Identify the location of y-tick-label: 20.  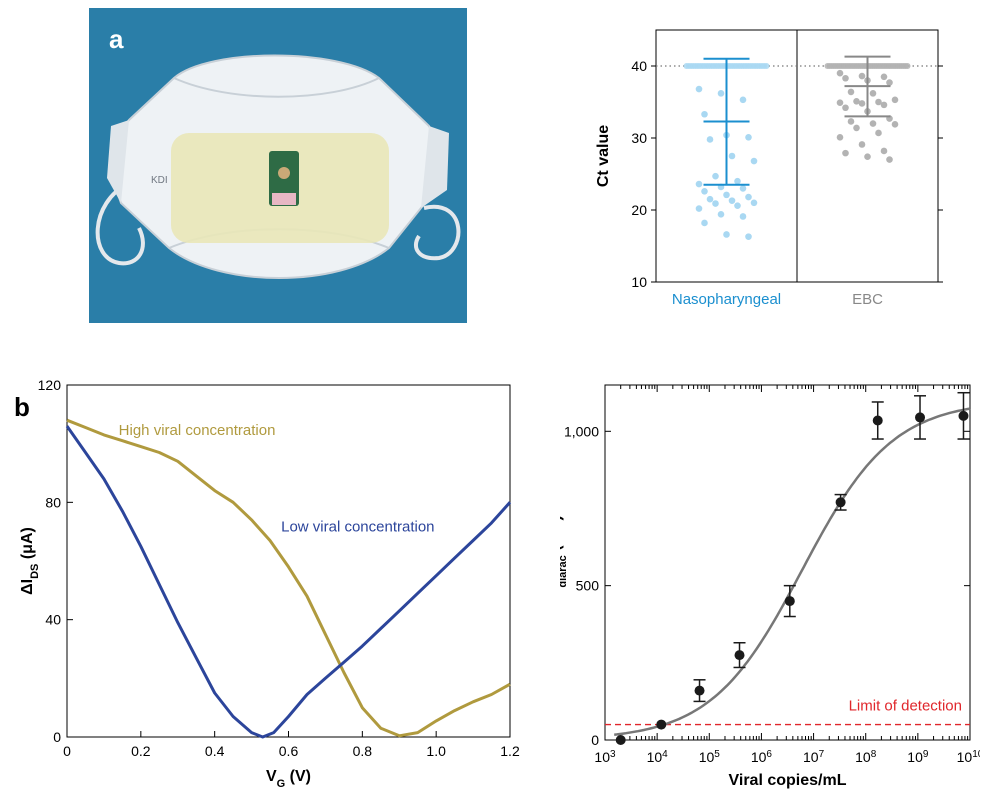
(639, 210).